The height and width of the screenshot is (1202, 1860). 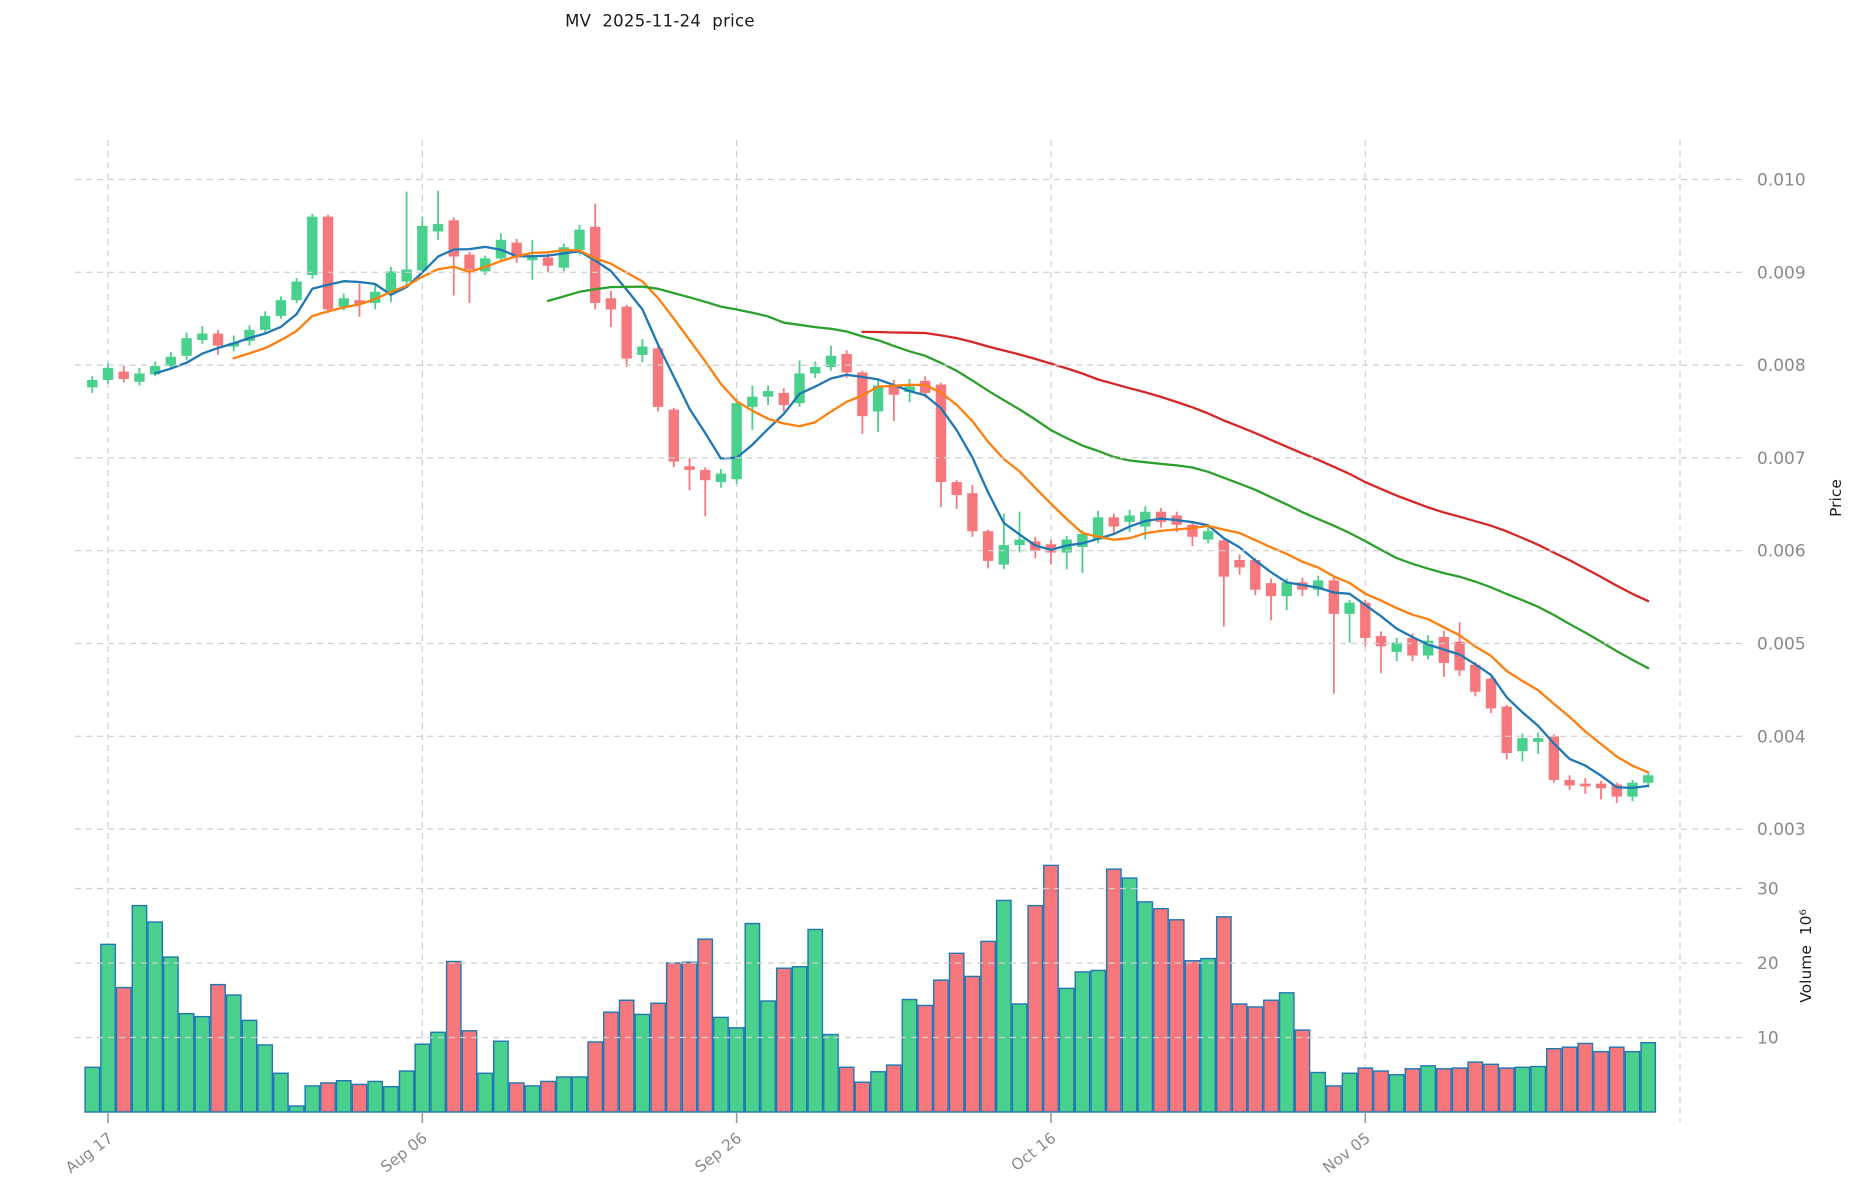 What do you see at coordinates (1781, 645) in the screenshot?
I see `price-tick-label: 0.005` at bounding box center [1781, 645].